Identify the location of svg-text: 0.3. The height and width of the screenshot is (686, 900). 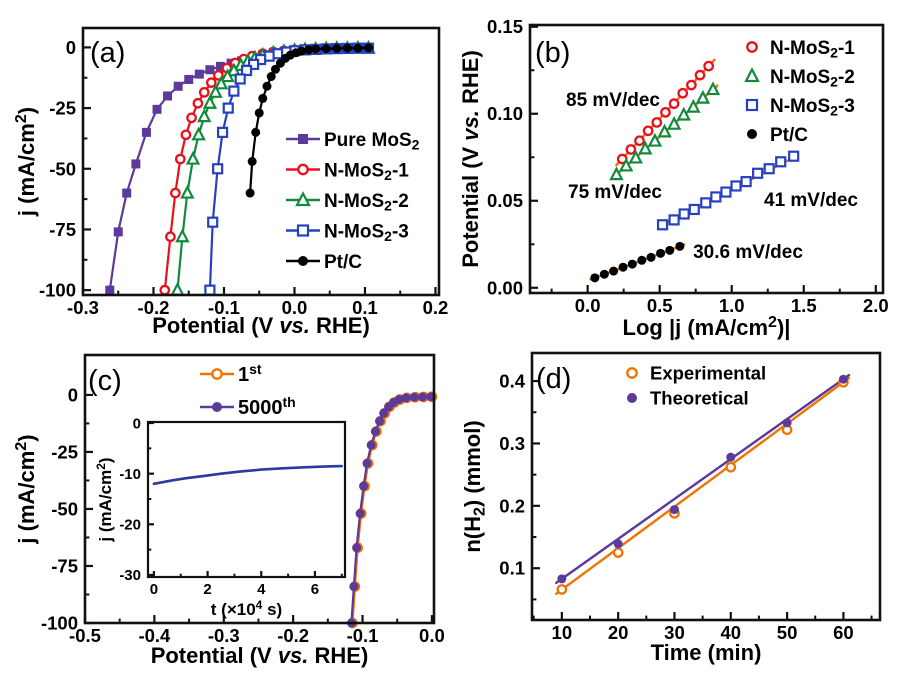
(512, 443).